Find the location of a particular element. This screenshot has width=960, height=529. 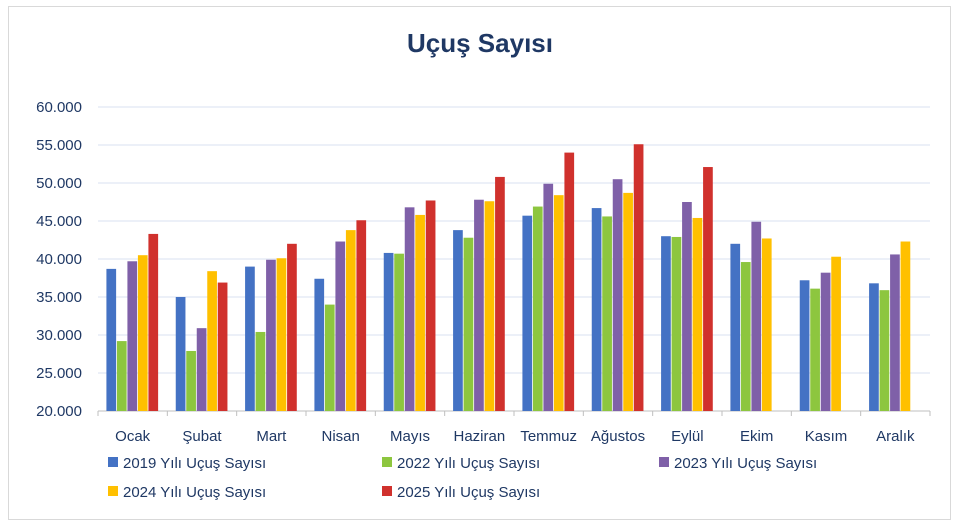

x-tick-label: Ekim is located at coordinates (756, 436).